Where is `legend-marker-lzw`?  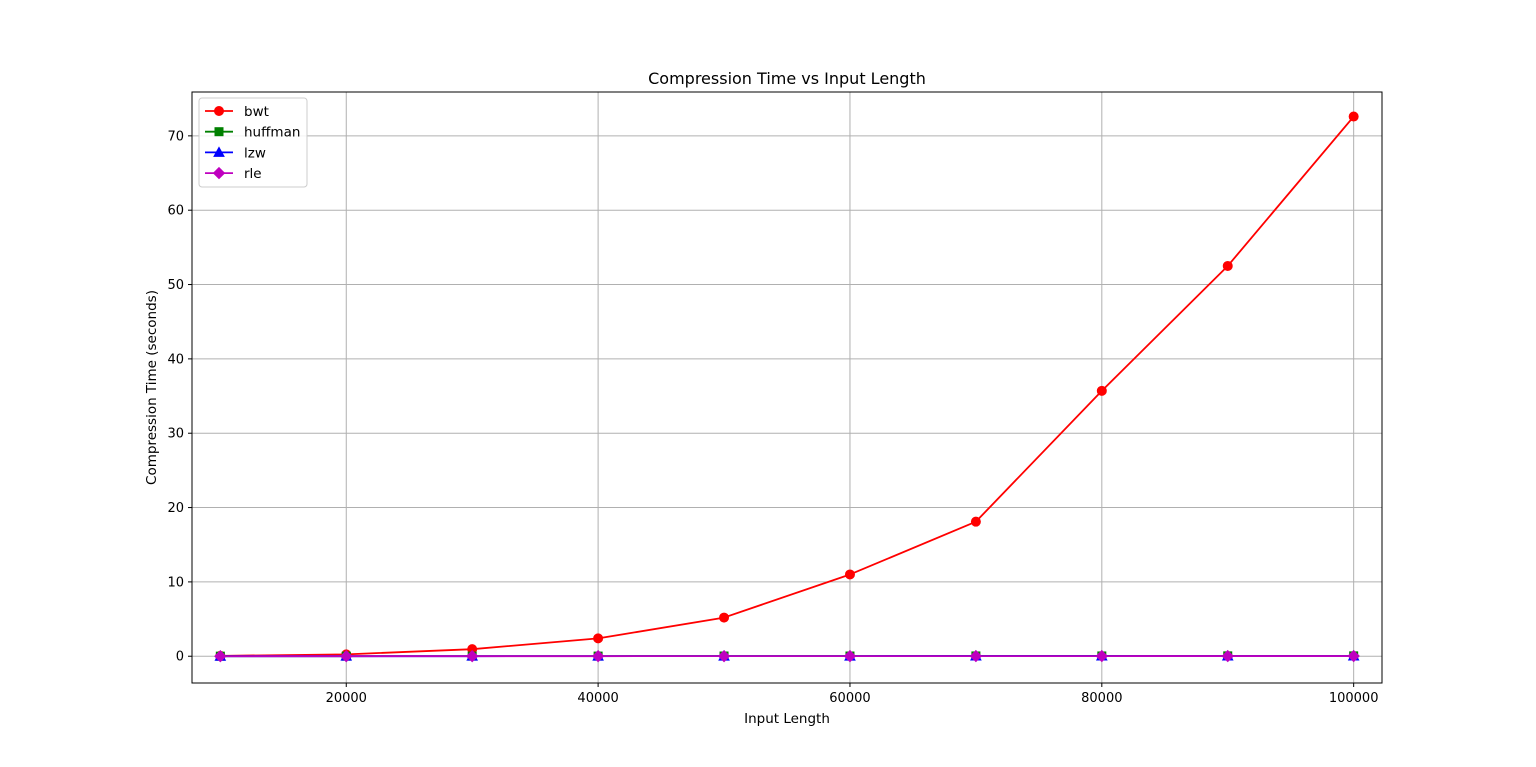
legend-marker-lzw is located at coordinates (219, 151).